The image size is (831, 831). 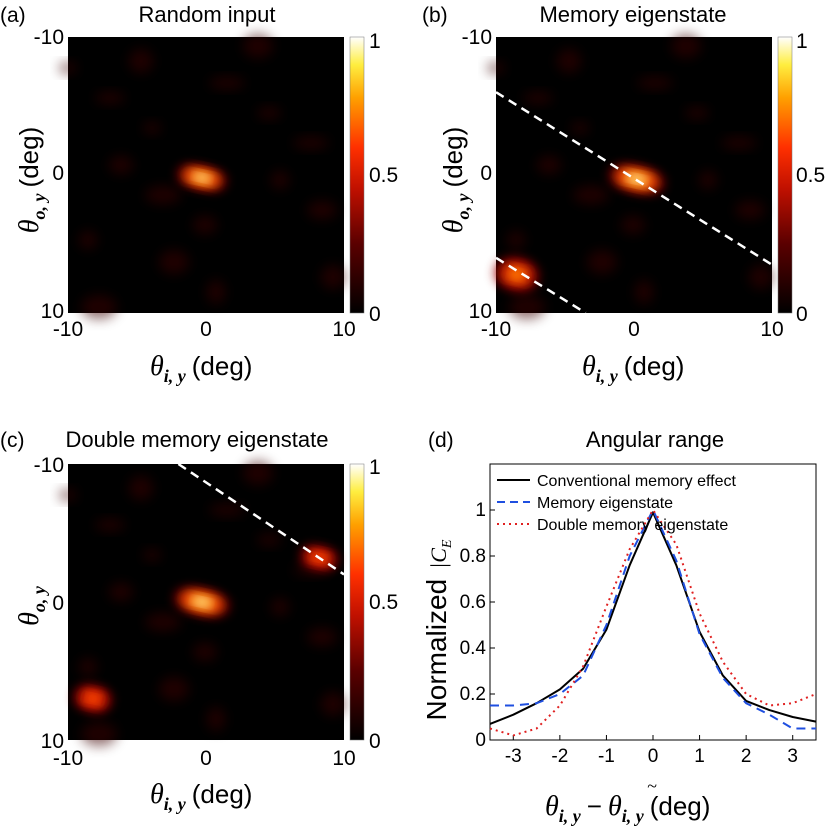 What do you see at coordinates (12, 440) in the screenshot?
I see `panel-c-letter: (c)` at bounding box center [12, 440].